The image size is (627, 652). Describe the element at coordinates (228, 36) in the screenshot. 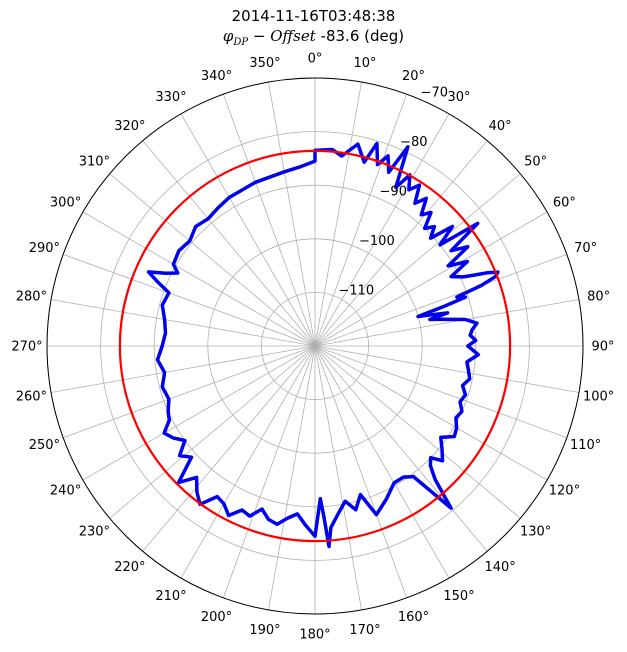

I see `subtitle-symbol: φ` at that location.